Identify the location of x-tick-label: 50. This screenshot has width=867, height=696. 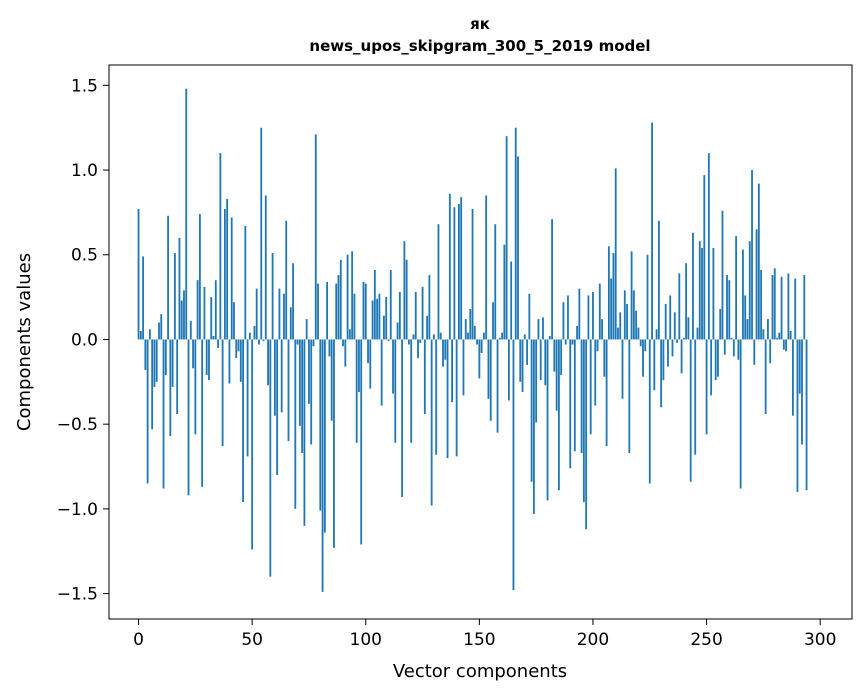
(252, 640).